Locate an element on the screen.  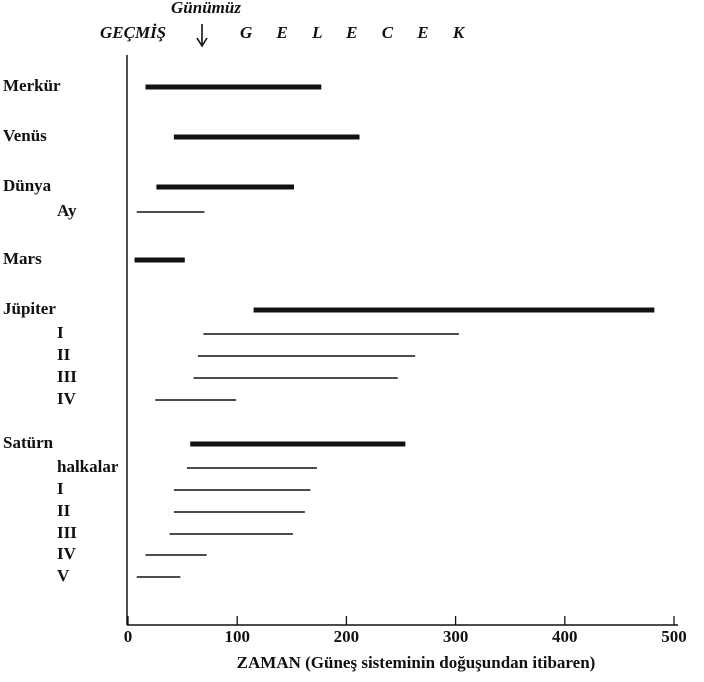
x-tick-label: 400 is located at coordinates (565, 636).